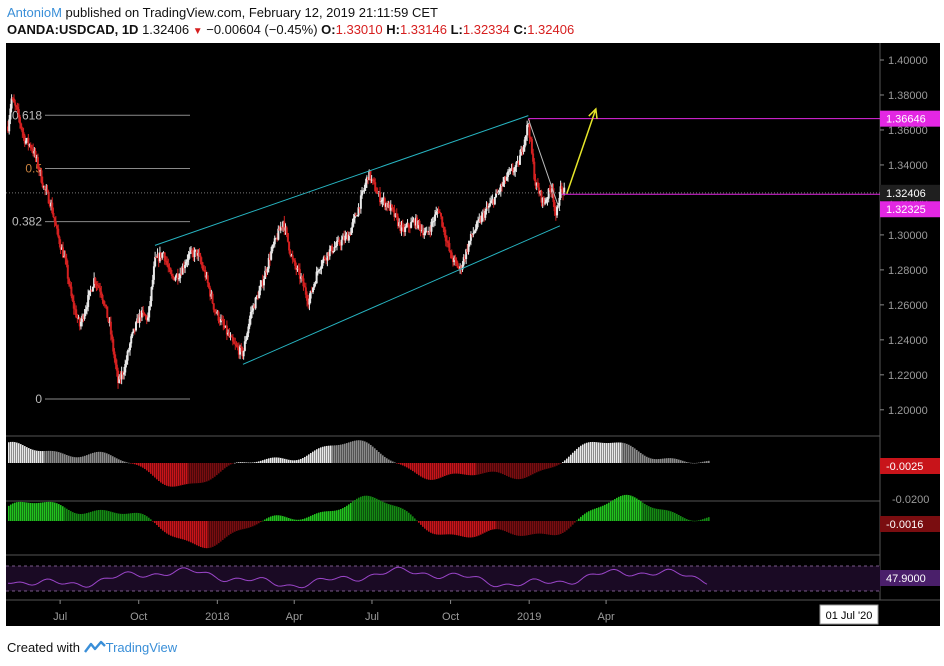  I want to click on close-value: 1.32406, so click(551, 29).